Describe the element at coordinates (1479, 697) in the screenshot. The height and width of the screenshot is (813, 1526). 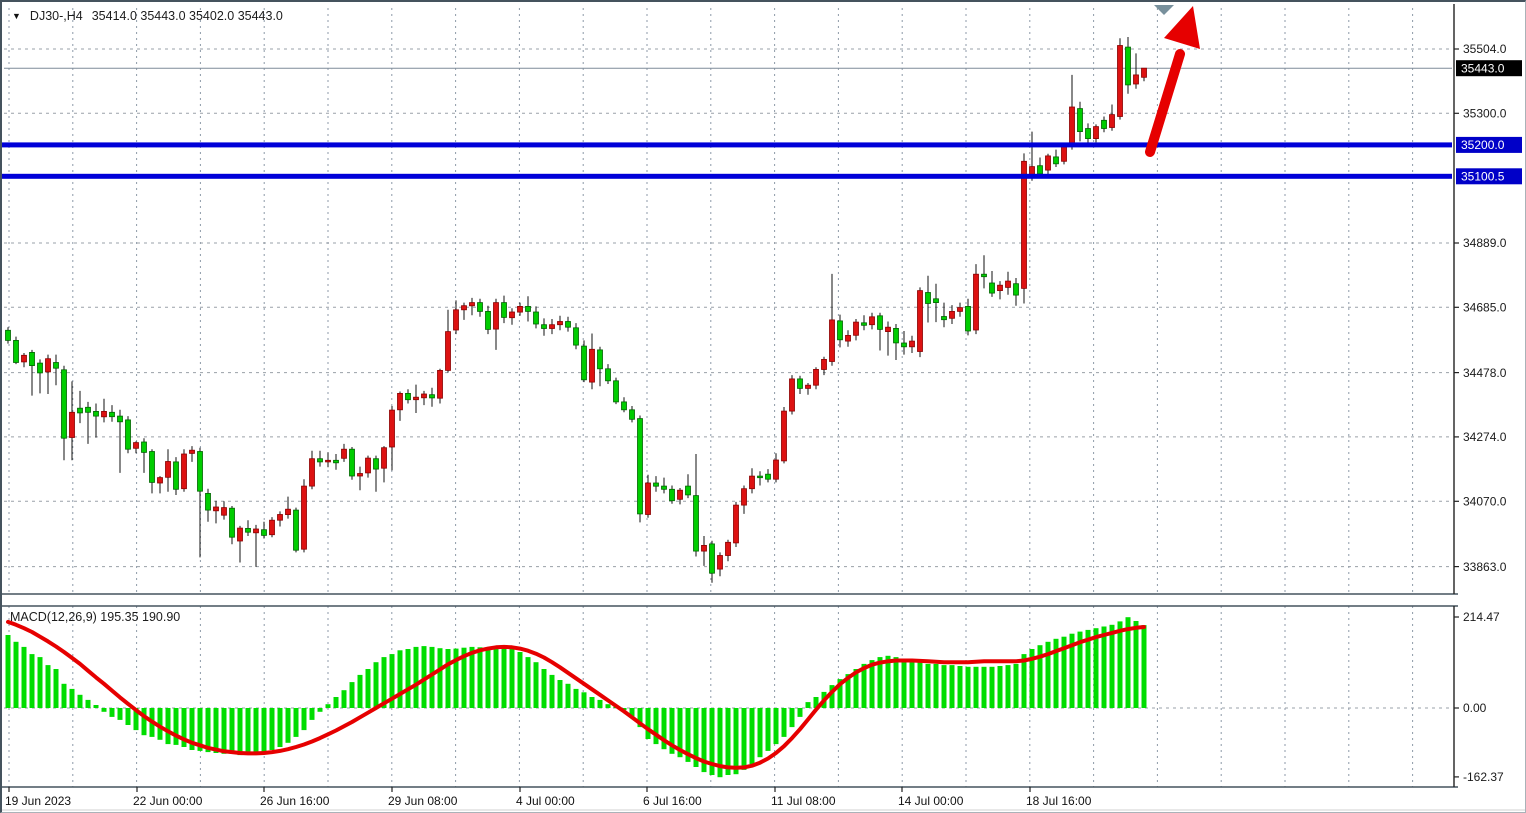
I see `macd-axis: 214.47 0.00 -162.37` at that location.